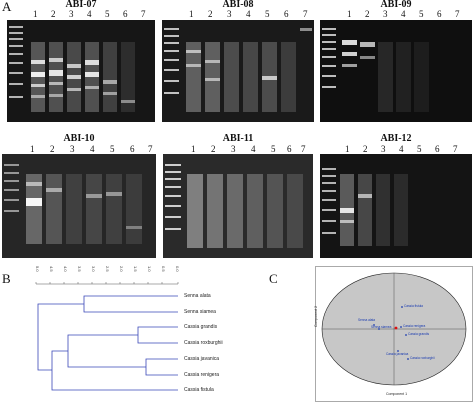 The width and height of the screenshot is (474, 404). I want to click on gel-title: ABI-10, so click(79, 138).